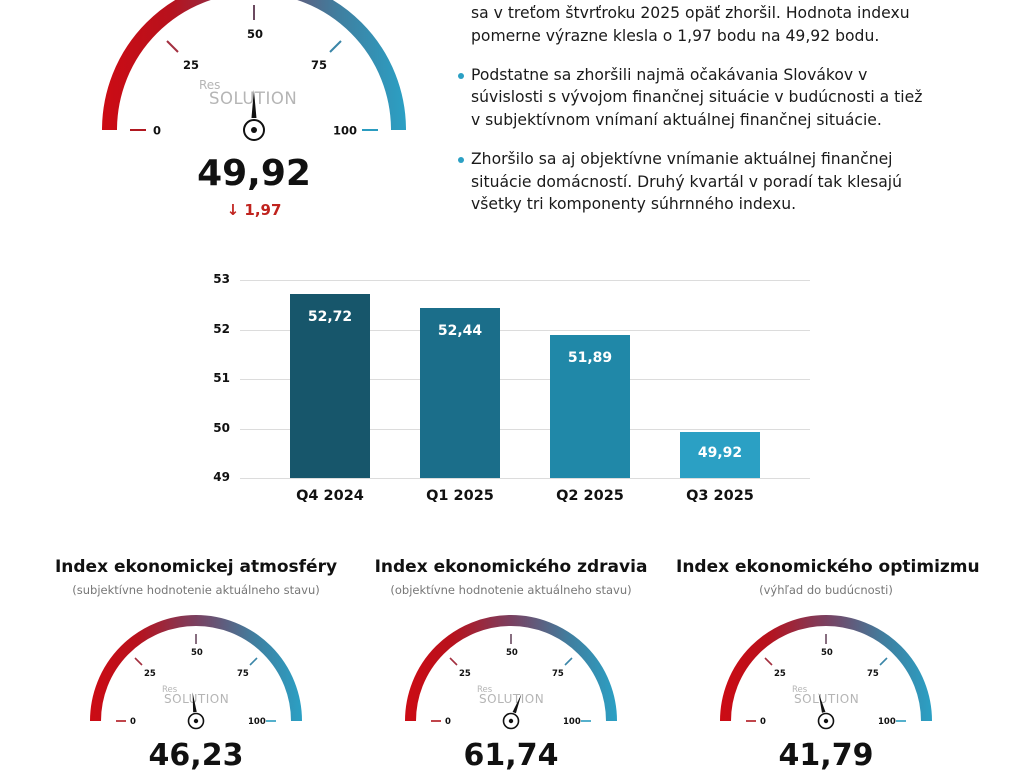 The image size is (1024, 773). What do you see at coordinates (634, 204) in the screenshot?
I see `summary-line: všetky tri komponenty súhrnného indexu.` at bounding box center [634, 204].